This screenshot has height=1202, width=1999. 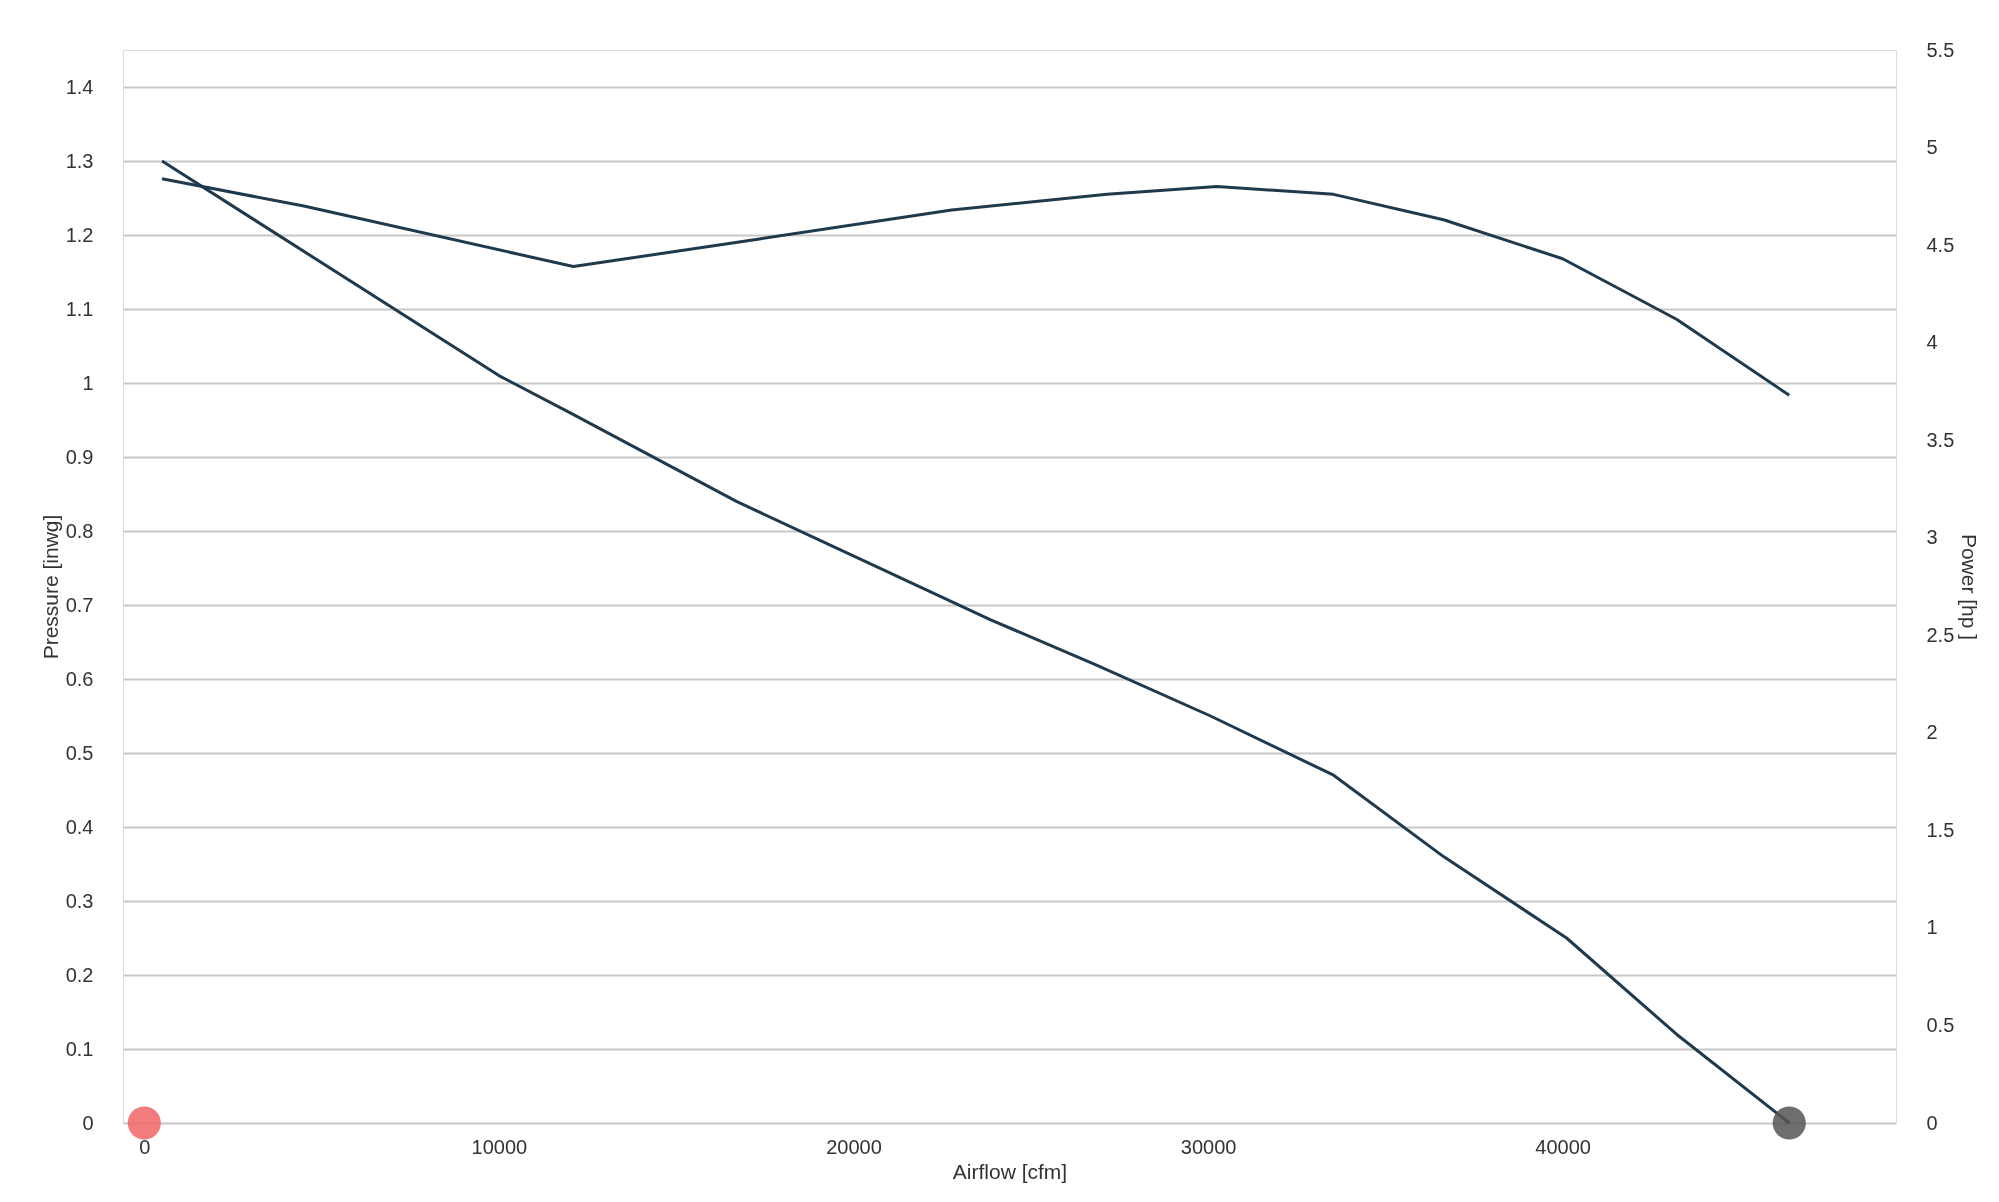 What do you see at coordinates (79, 1048) in the screenshot?
I see `y-tick-label: 0.1` at bounding box center [79, 1048].